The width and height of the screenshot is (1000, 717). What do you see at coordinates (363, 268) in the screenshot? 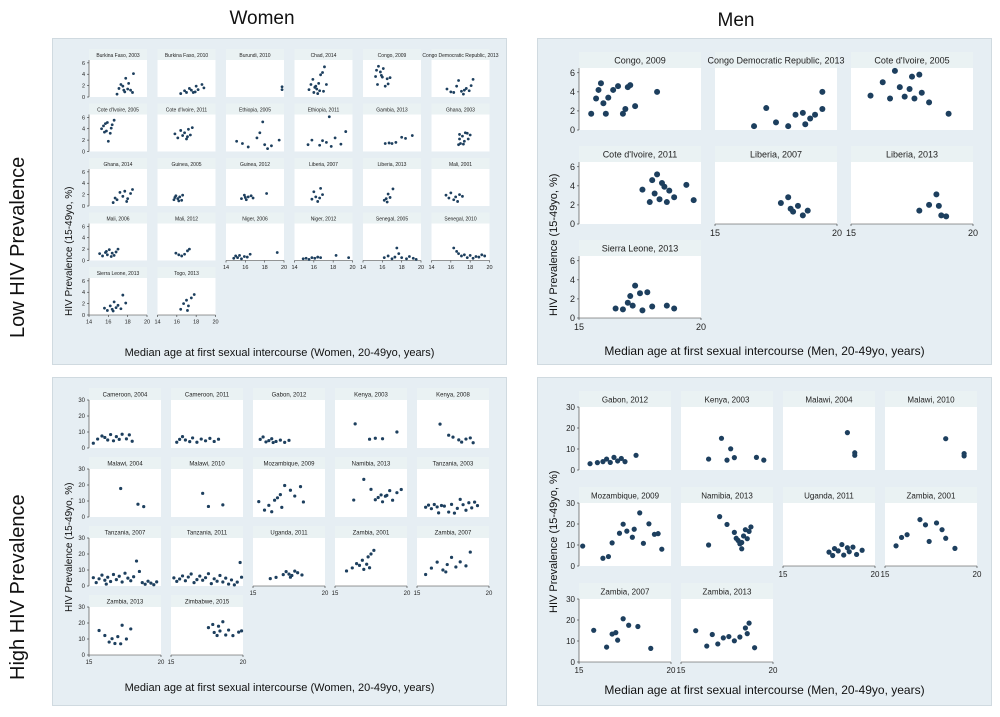
I see `x-tick-label: 14` at bounding box center [363, 268].